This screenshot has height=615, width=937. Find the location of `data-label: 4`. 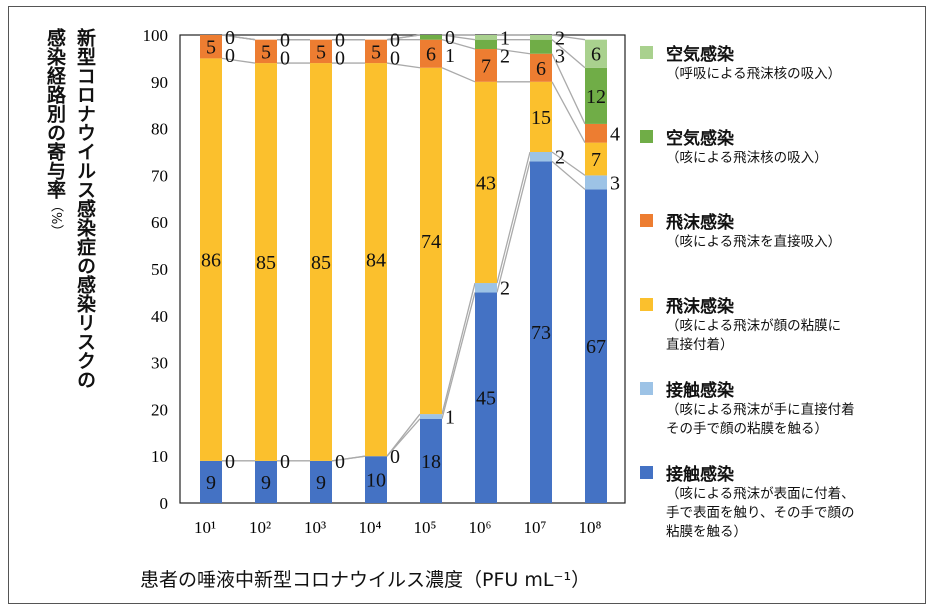

data-label: 4 is located at coordinates (615, 134).